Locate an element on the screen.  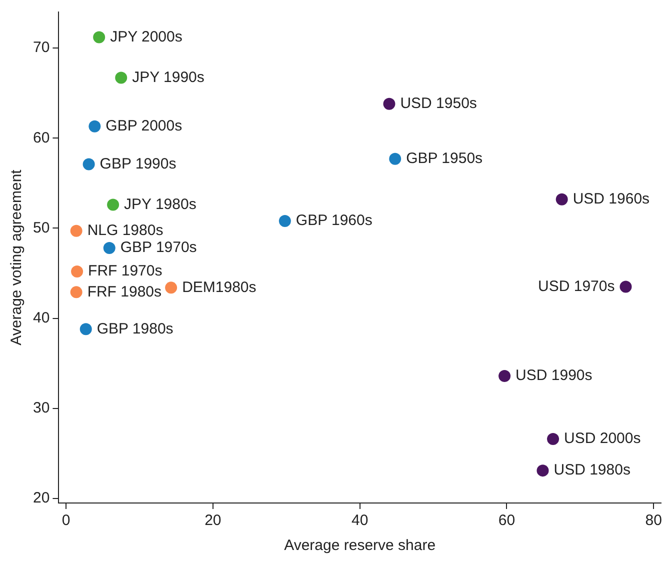
annotation: USD 1990s is located at coordinates (554, 375).